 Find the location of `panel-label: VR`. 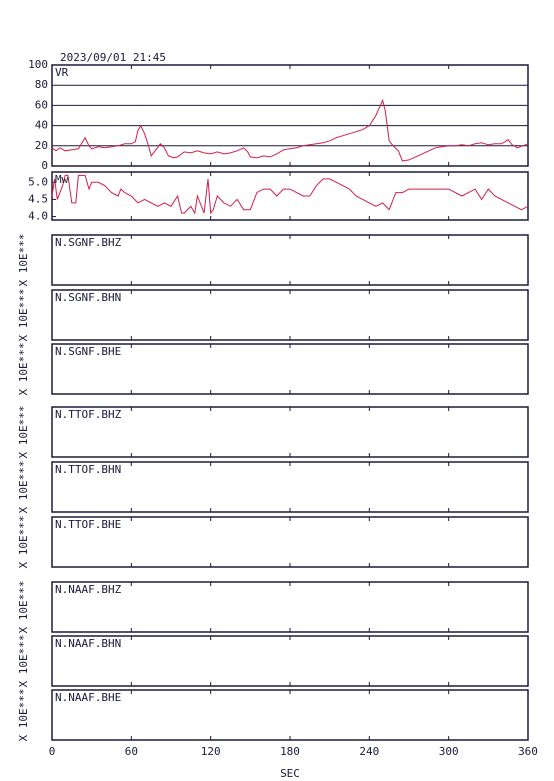

panel-label: VR is located at coordinates (62, 72).